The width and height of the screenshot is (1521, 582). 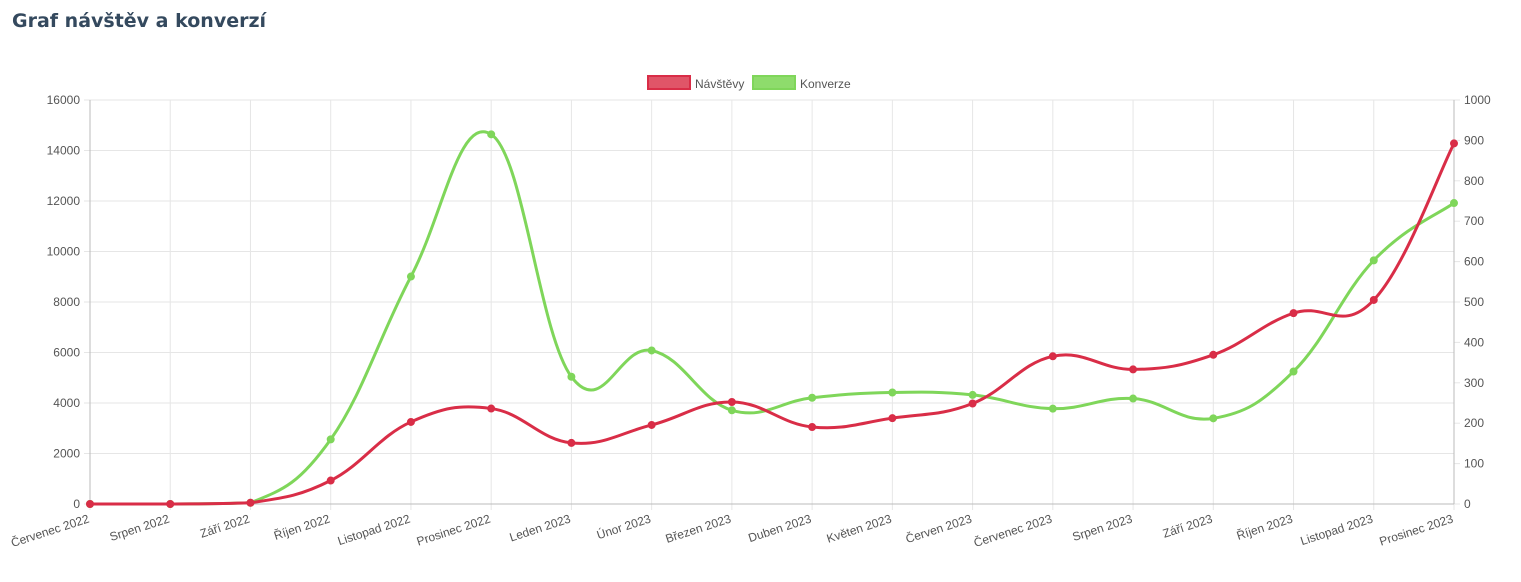 I want to click on x-tick-label: Srpen 2023, so click(x=1103, y=527).